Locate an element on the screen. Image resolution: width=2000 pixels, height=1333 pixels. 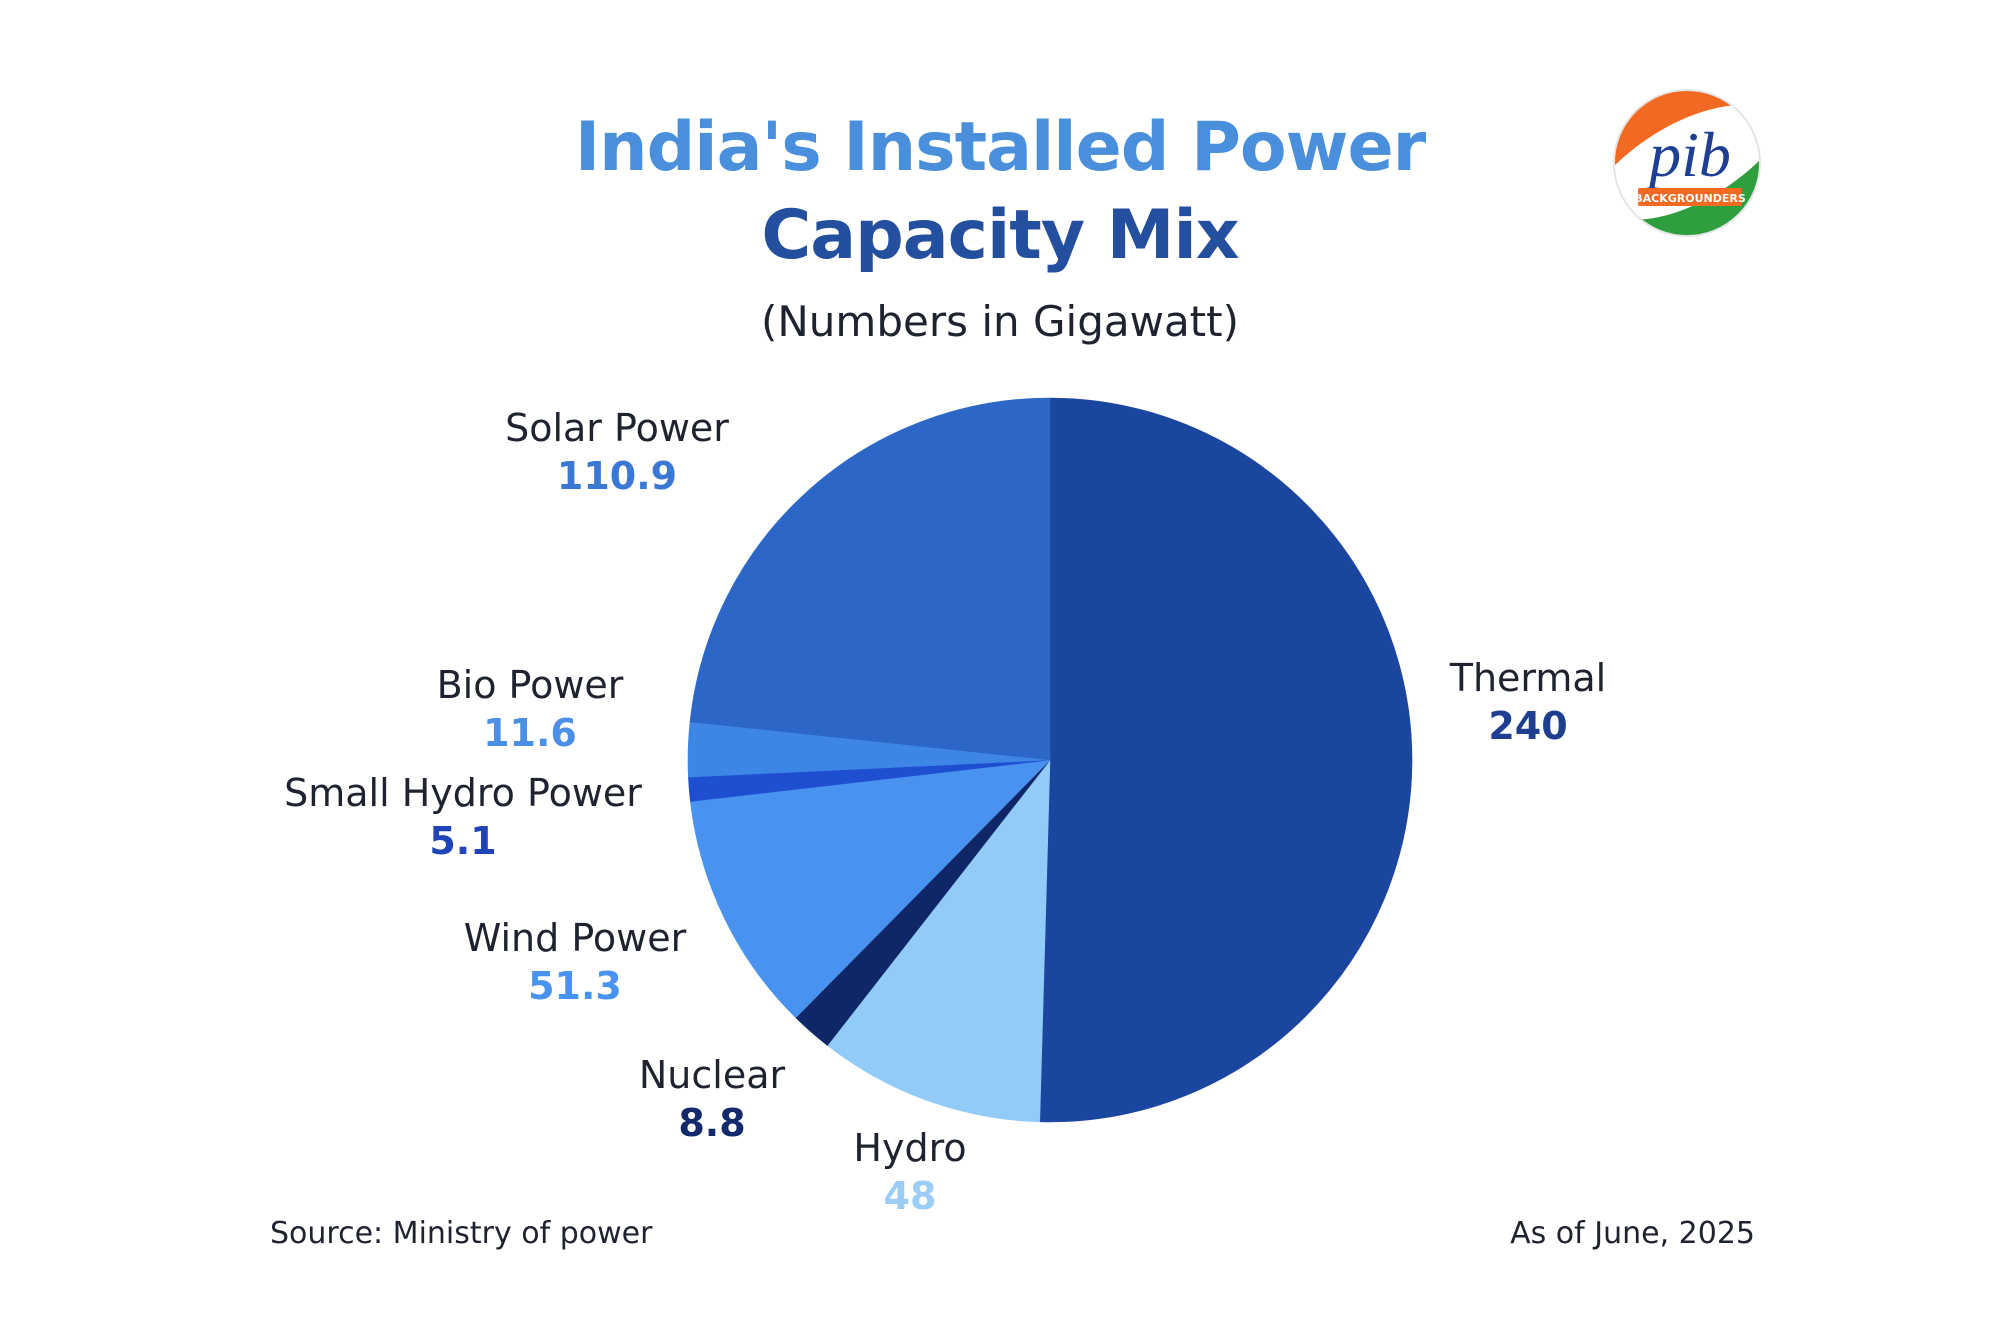
logo-saffron-swoosh is located at coordinates (1687, 129).